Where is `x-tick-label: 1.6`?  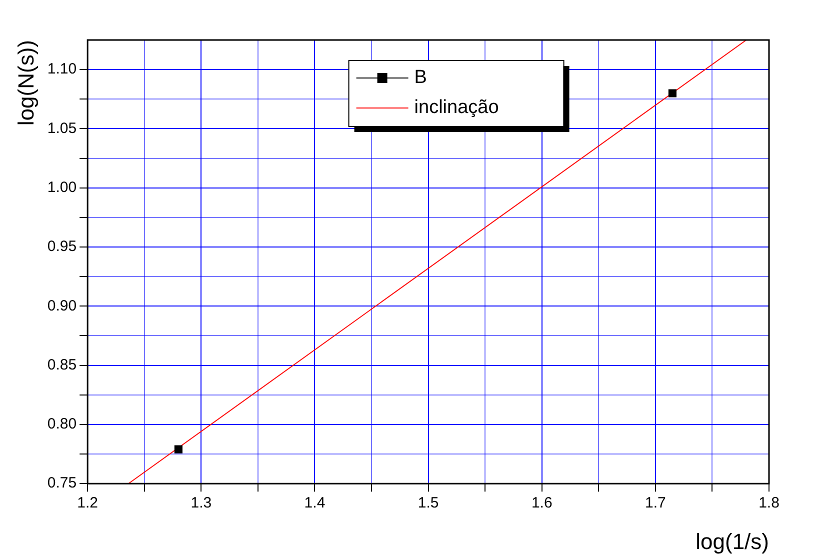 x-tick-label: 1.6 is located at coordinates (541, 503).